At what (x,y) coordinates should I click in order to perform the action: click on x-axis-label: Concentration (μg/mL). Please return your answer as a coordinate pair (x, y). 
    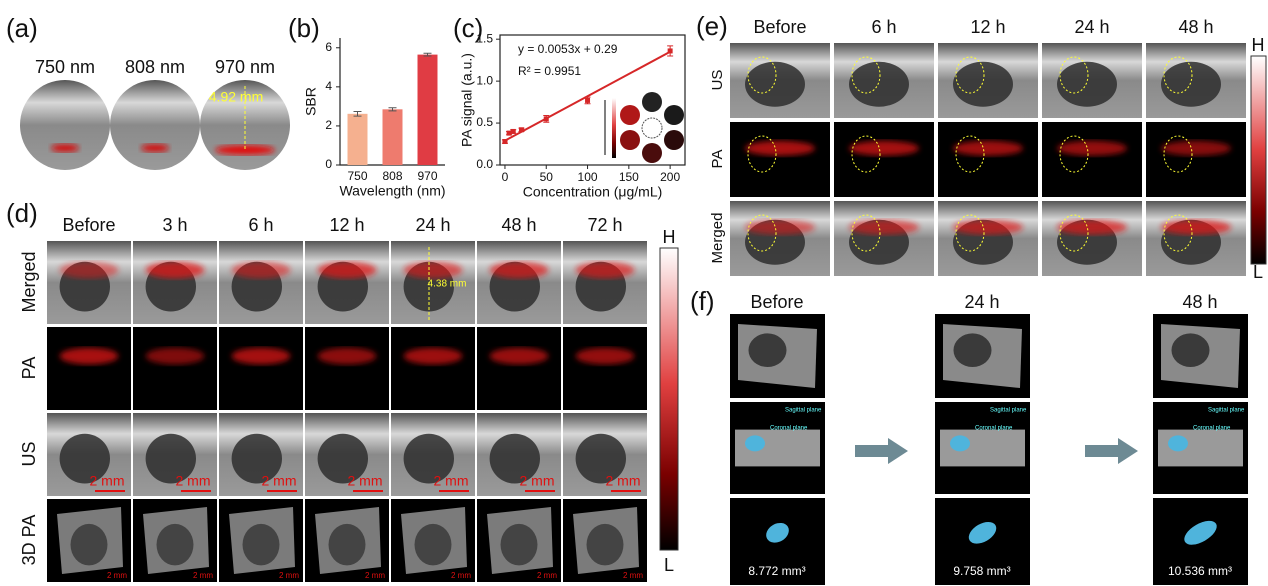
    Looking at the image, I should click on (593, 192).